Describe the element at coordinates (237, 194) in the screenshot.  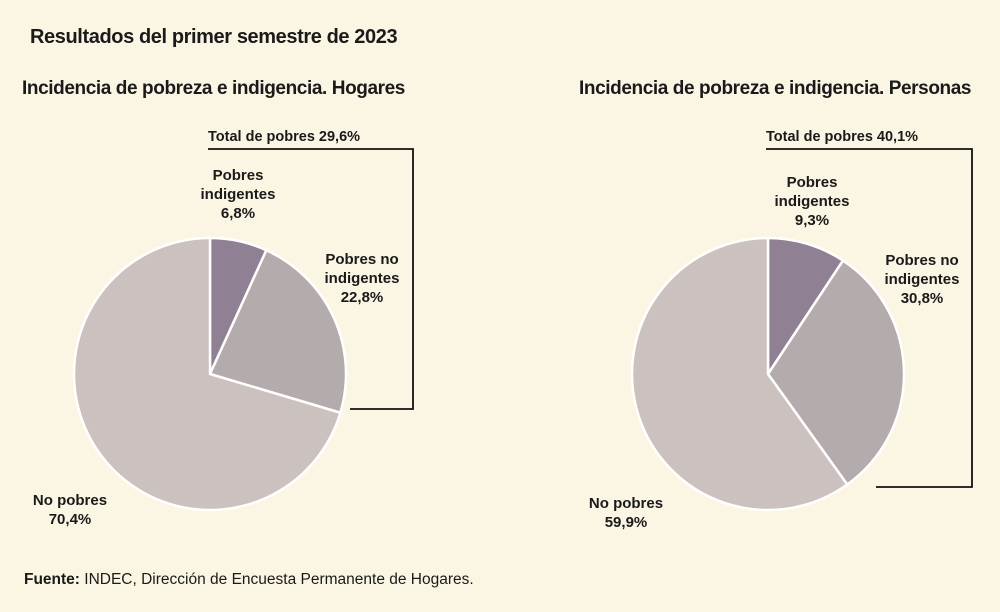
I see `slice-label-hogares-0: Pobres indigentes 6,8%` at that location.